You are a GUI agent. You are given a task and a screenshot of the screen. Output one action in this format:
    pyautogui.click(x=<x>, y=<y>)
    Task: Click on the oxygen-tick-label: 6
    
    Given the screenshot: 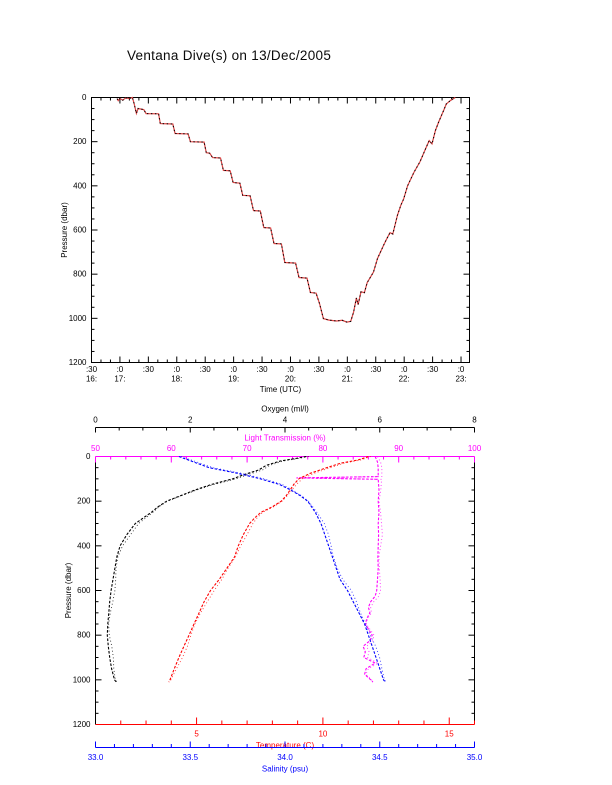 What is the action you would take?
    pyautogui.click(x=380, y=420)
    